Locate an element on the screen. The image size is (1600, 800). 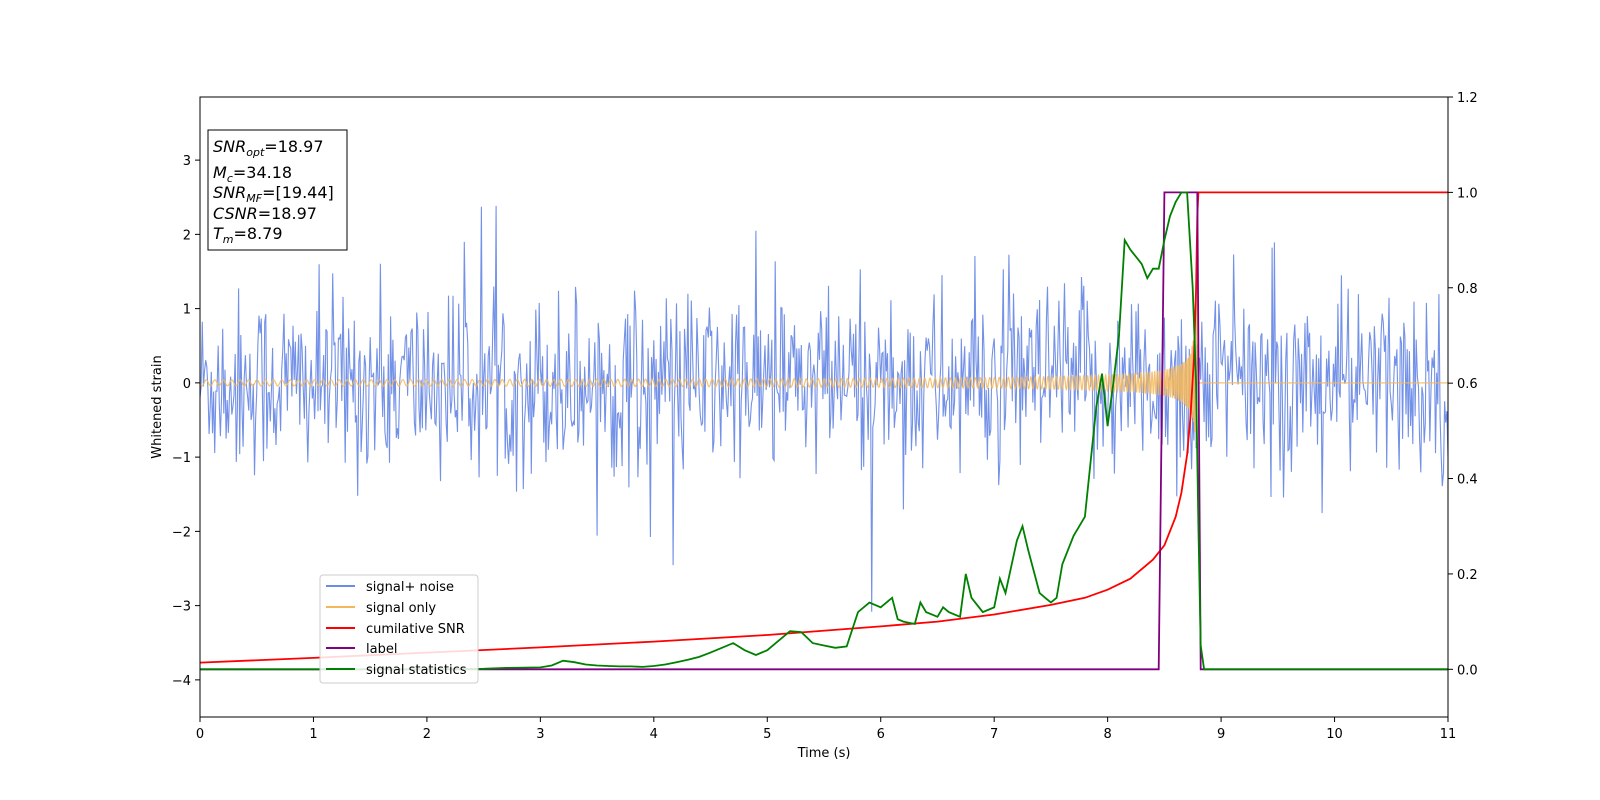
y-left-axis-label: Whitened strain is located at coordinates (157, 406).